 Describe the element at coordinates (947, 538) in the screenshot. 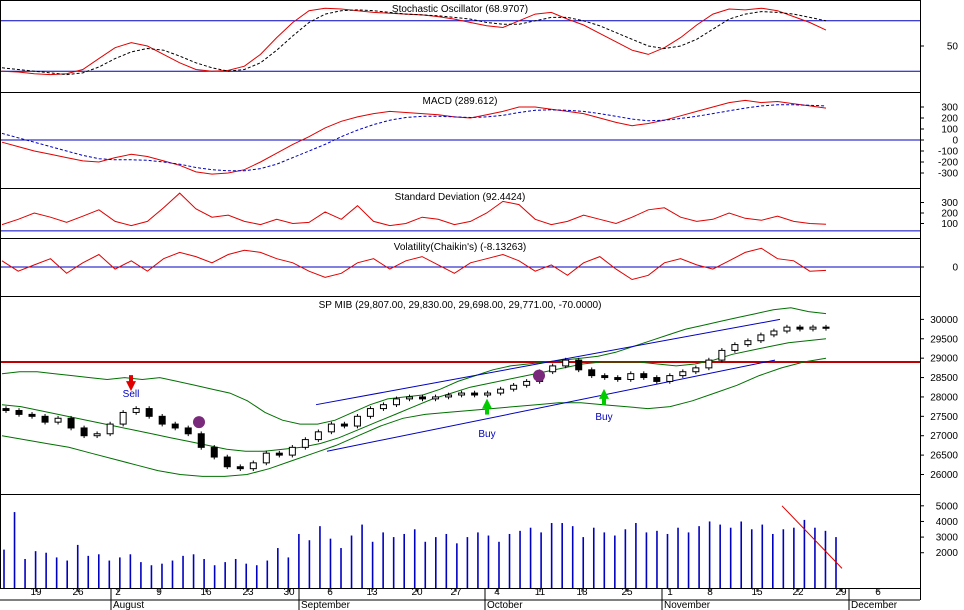

I see `y-tick-label: 3000` at that location.